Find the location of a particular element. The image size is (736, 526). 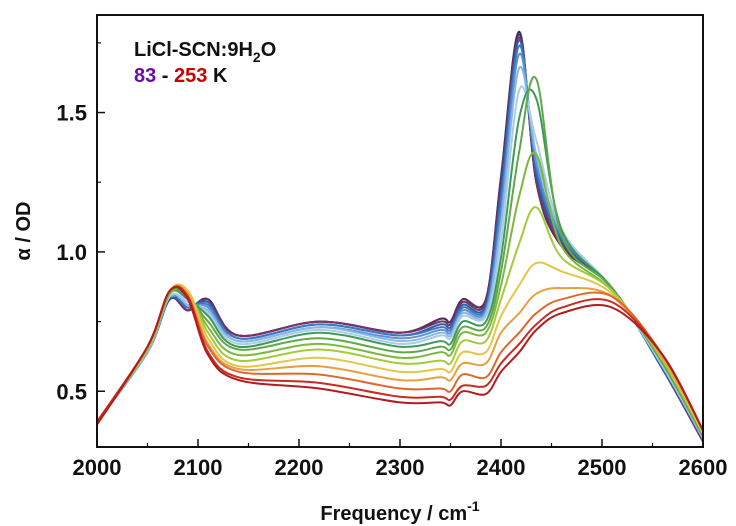

x-tick-label: 2500 is located at coordinates (602, 467).